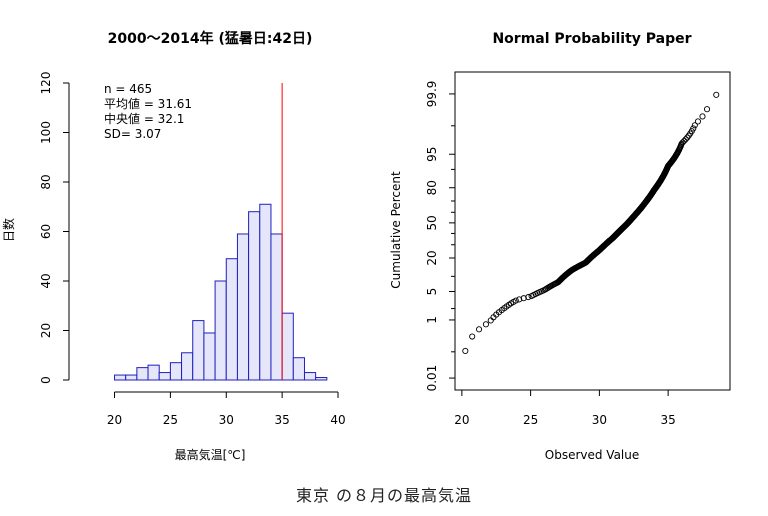 The height and width of the screenshot is (516, 768). I want to click on probability-plot-y-tick-label: 95, so click(432, 154).